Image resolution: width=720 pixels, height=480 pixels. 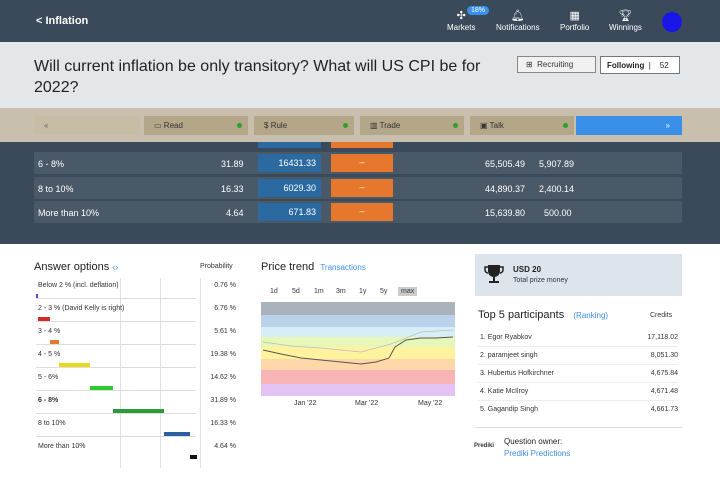 I want to click on answer-label: 2 - 3 % (David Kelly is right), so click(x=81, y=308).